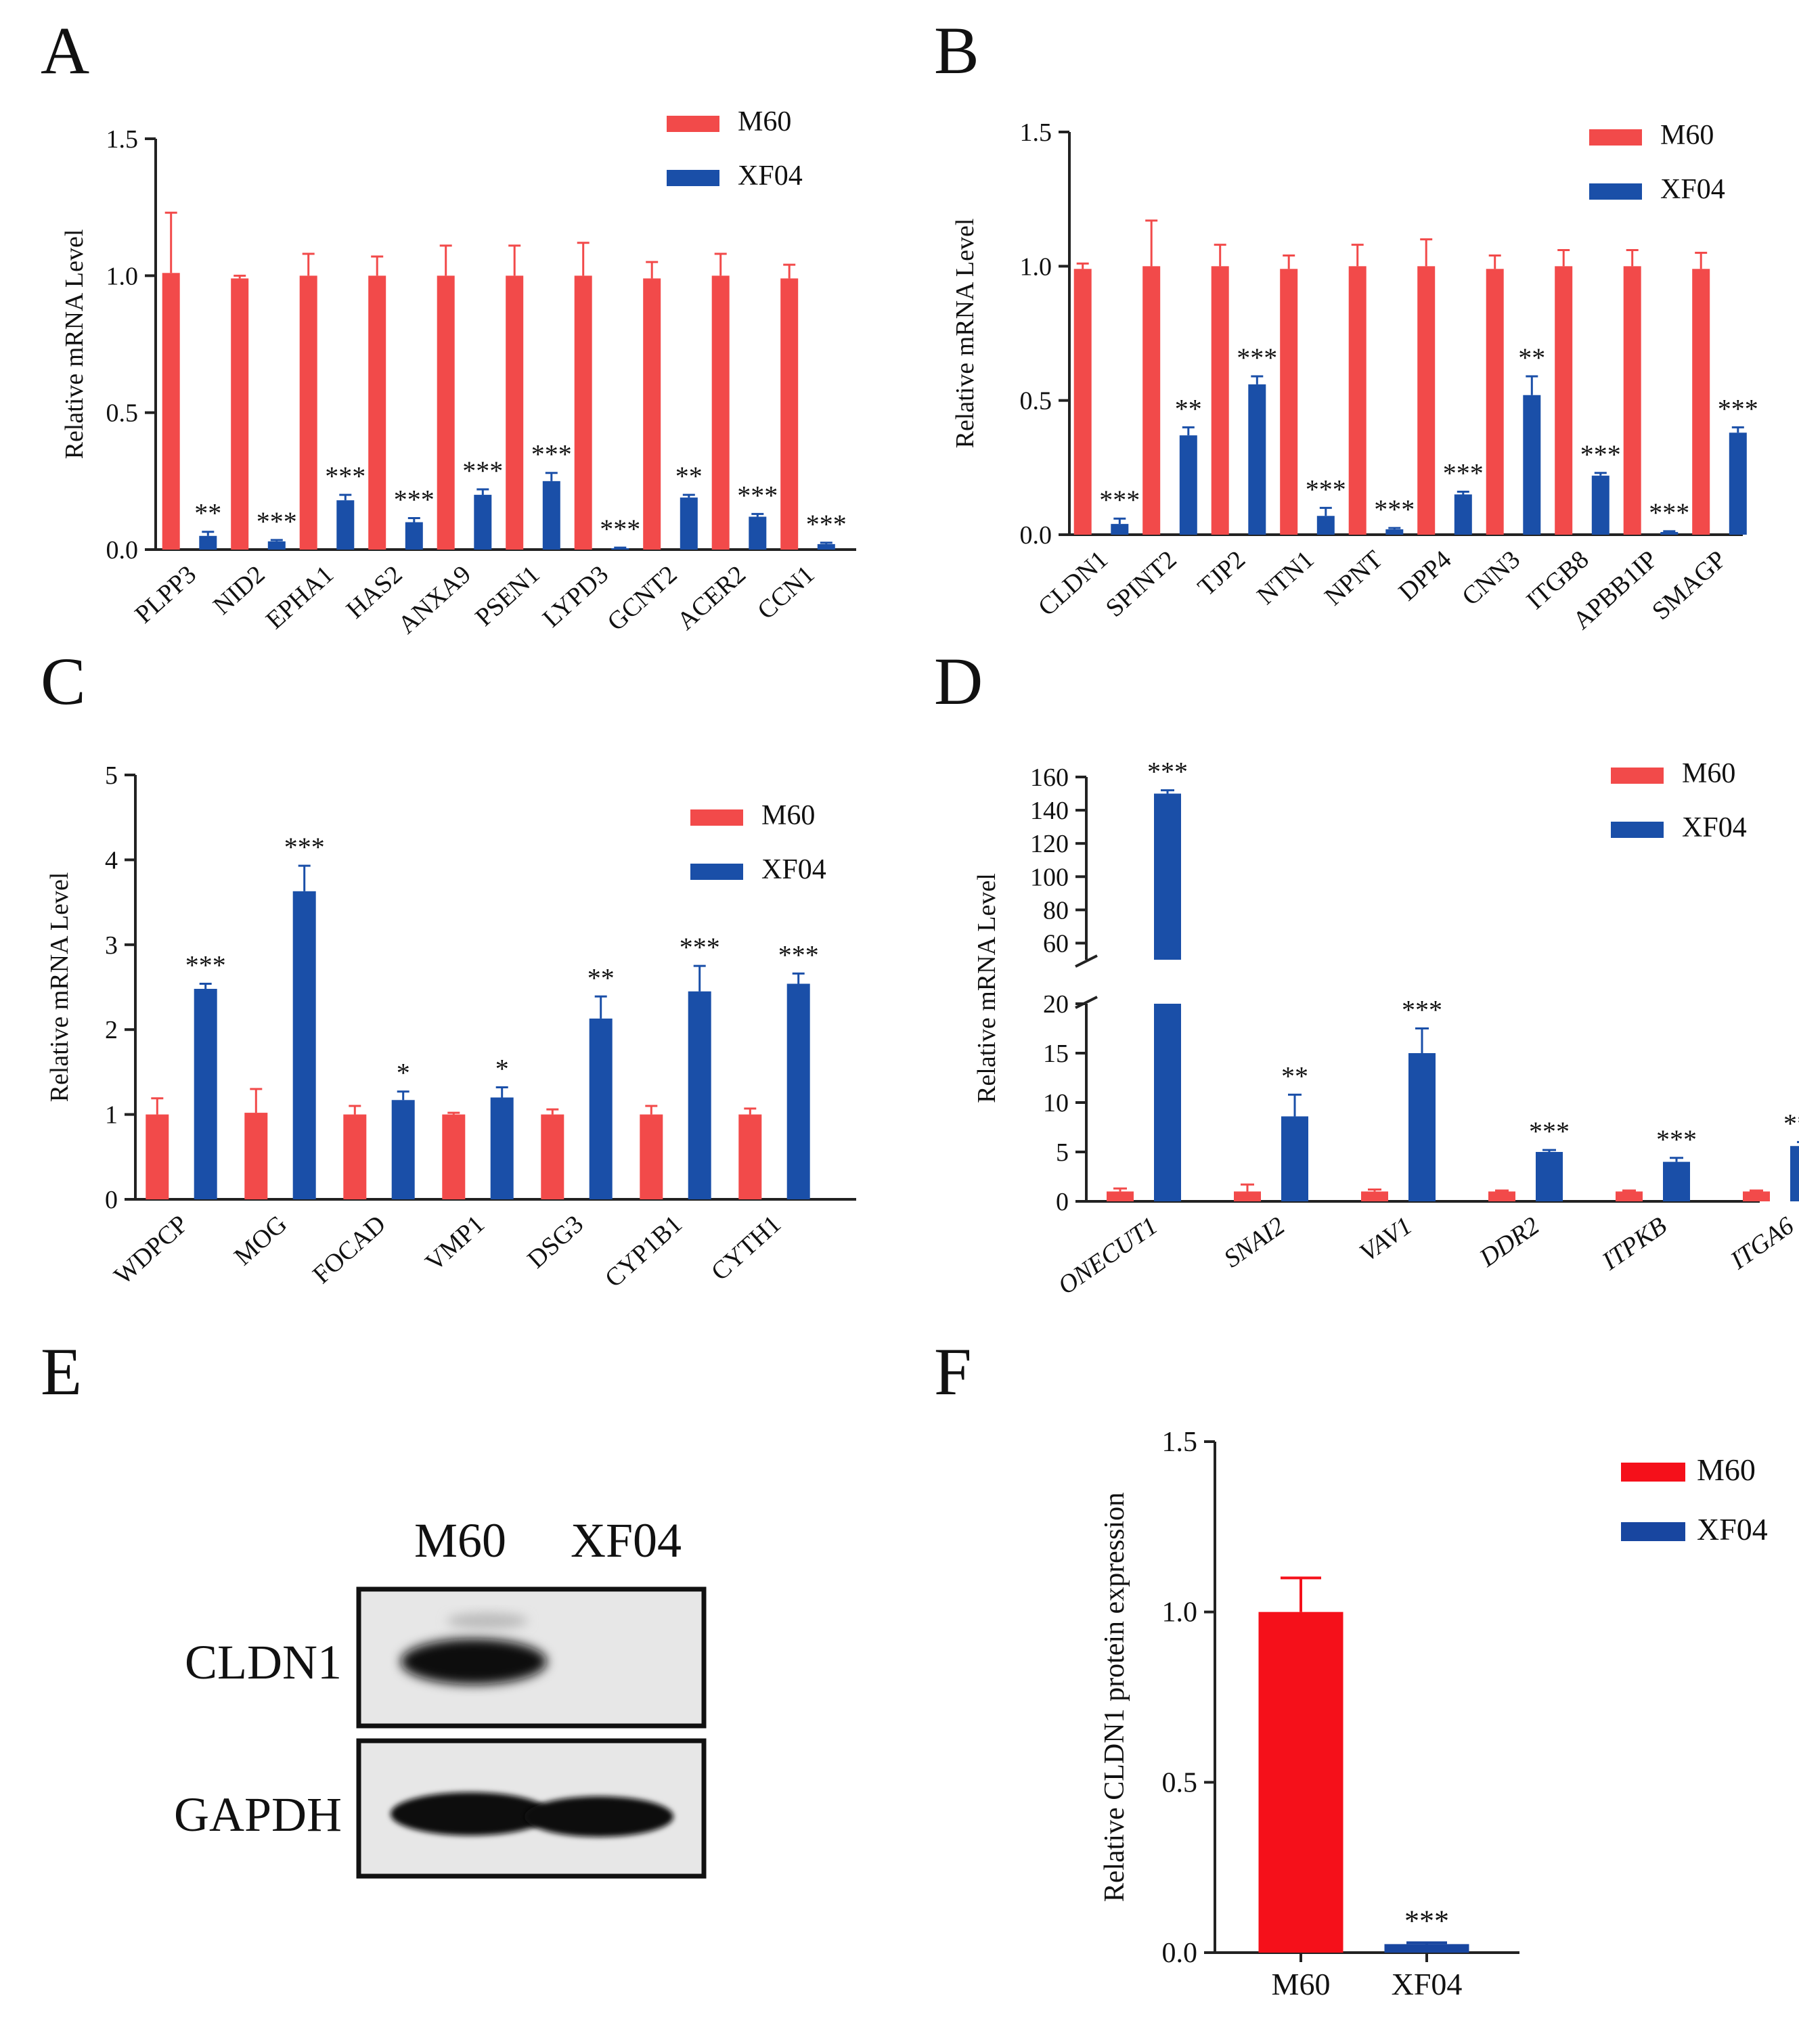 The width and height of the screenshot is (1799, 2044). Describe the element at coordinates (957, 50) in the screenshot. I see `panel-letter-b: B` at that location.